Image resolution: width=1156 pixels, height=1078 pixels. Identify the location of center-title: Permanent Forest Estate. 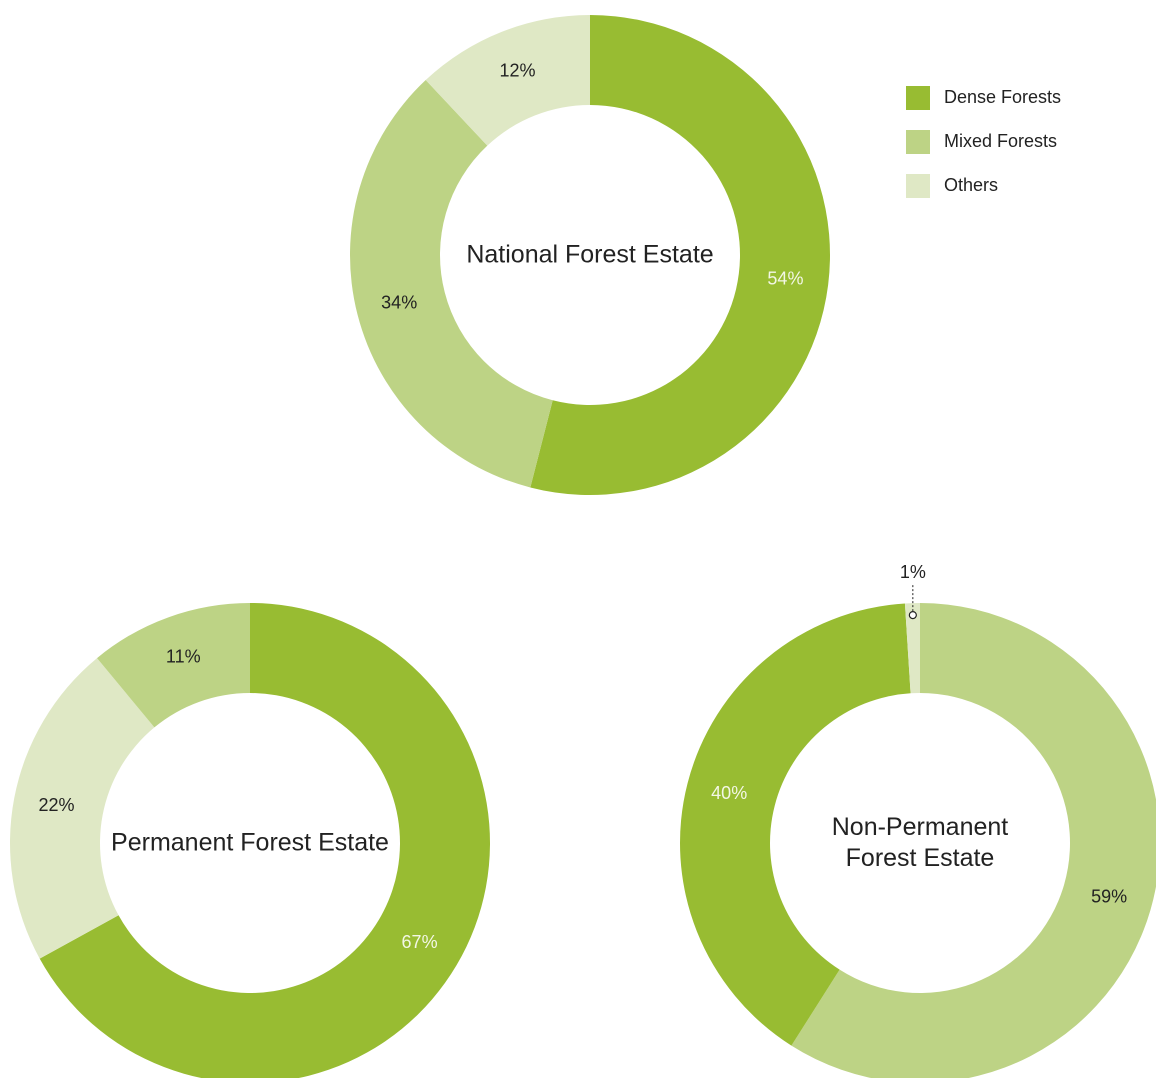
(250, 842).